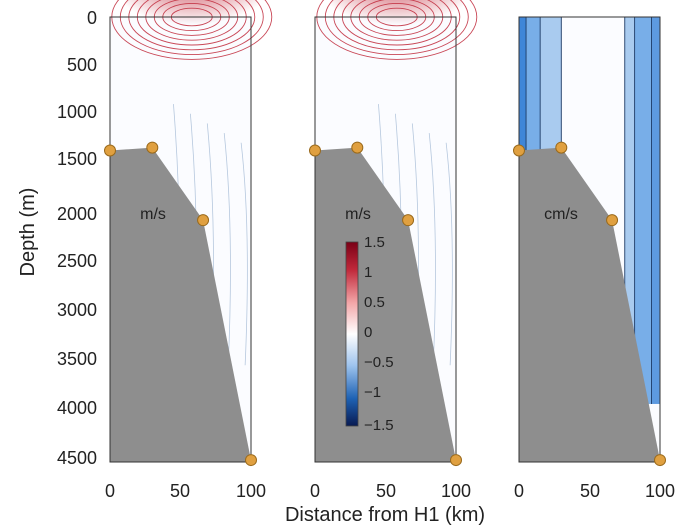 Image resolution: width=684 pixels, height=531 pixels. I want to click on y-tick-label: 2500, so click(77, 261).